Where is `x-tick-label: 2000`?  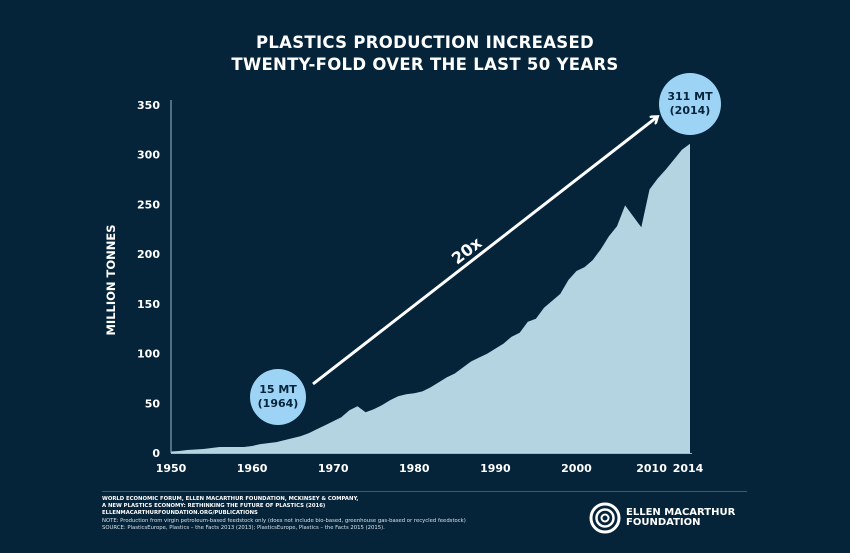
x-tick-label: 2000 is located at coordinates (576, 468).